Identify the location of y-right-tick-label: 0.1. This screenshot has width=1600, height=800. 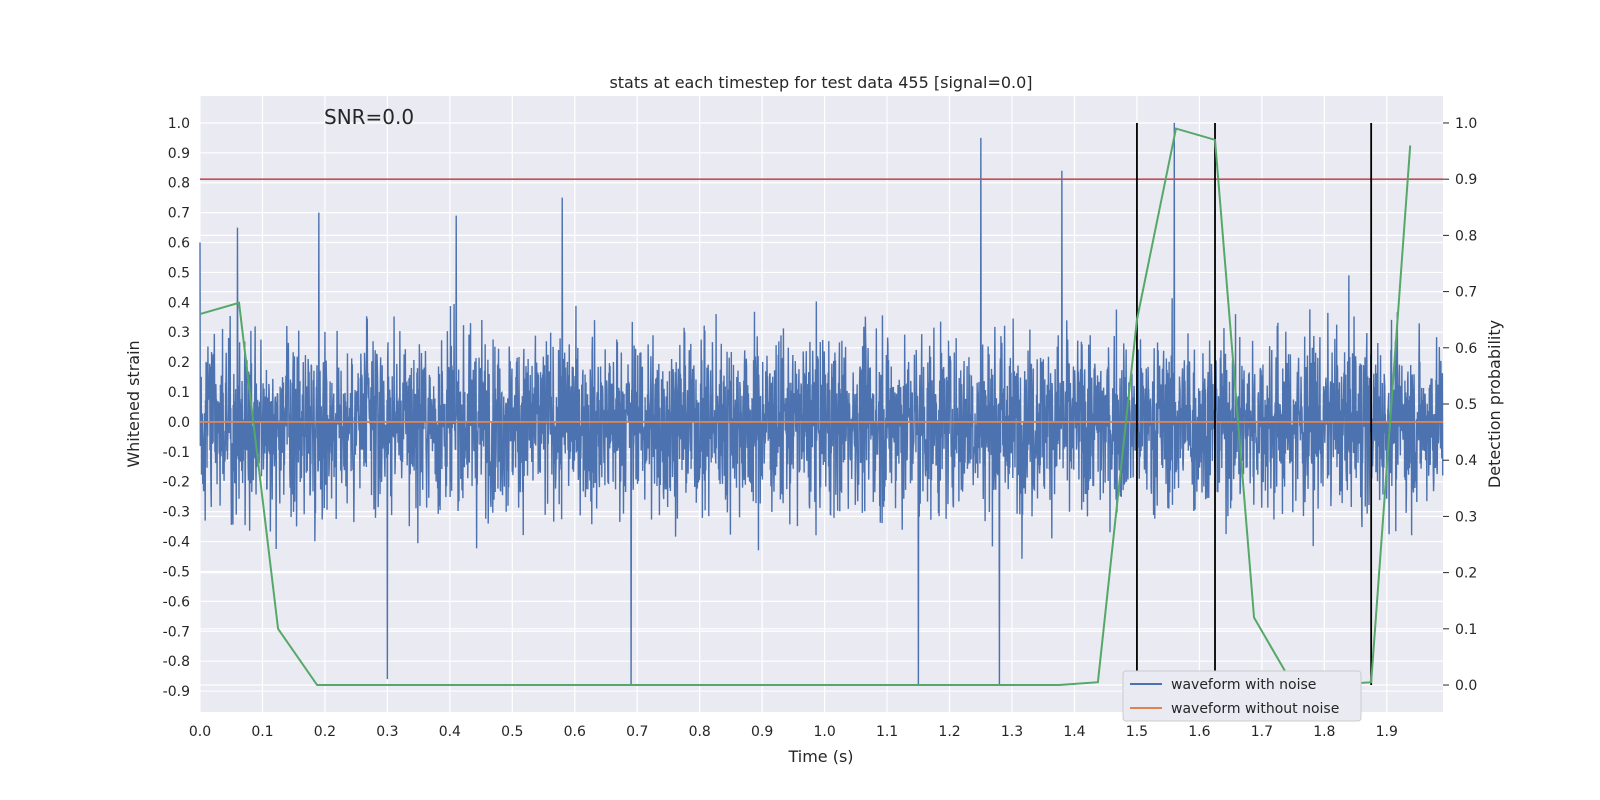
(1466, 630).